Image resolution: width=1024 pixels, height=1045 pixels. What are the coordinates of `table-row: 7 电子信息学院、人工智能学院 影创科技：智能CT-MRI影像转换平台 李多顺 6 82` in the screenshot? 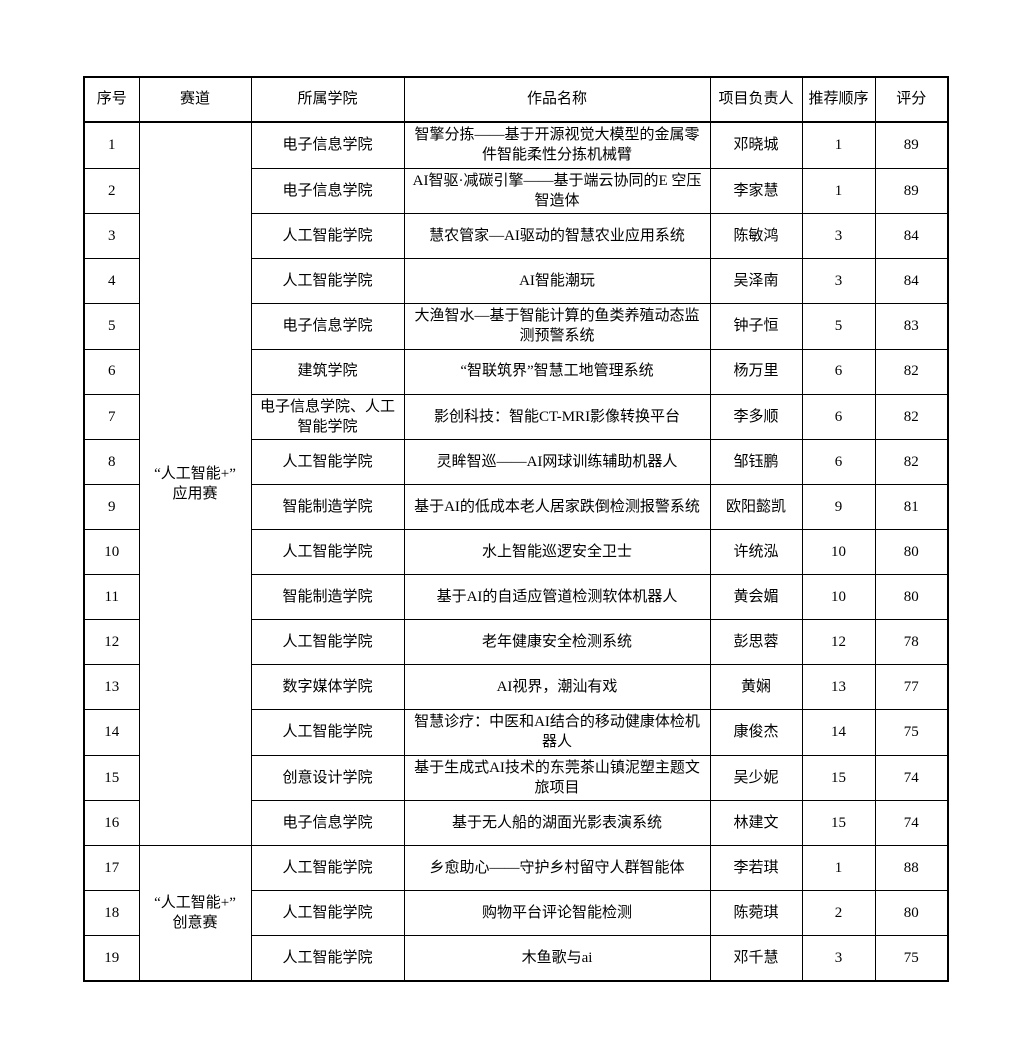 It's located at (516, 416).